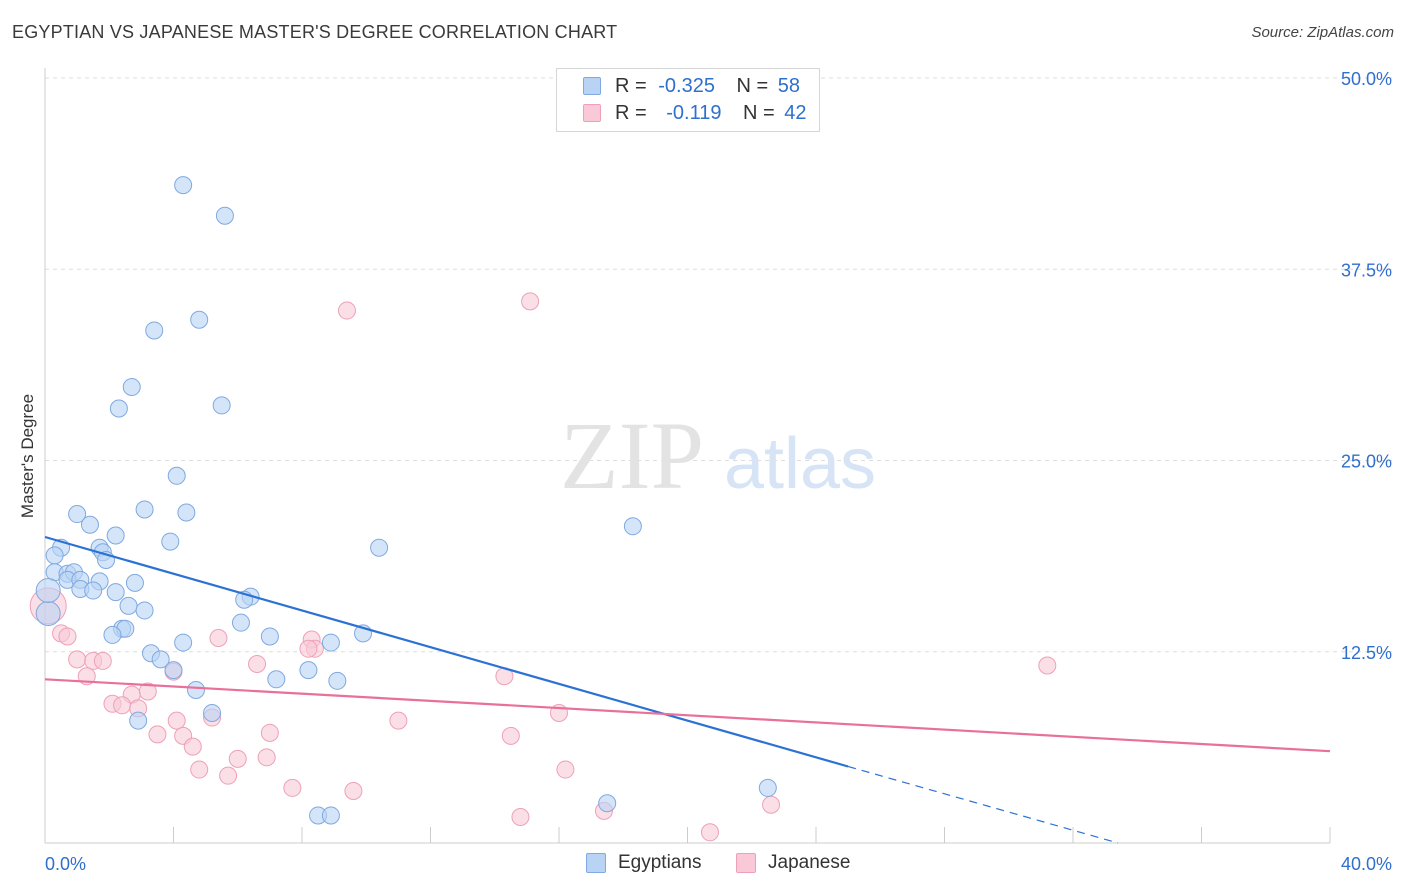 The height and width of the screenshot is (892, 1406). What do you see at coordinates (694, 113) in the screenshot?
I see `legend-r-value: -0.119` at bounding box center [694, 113].